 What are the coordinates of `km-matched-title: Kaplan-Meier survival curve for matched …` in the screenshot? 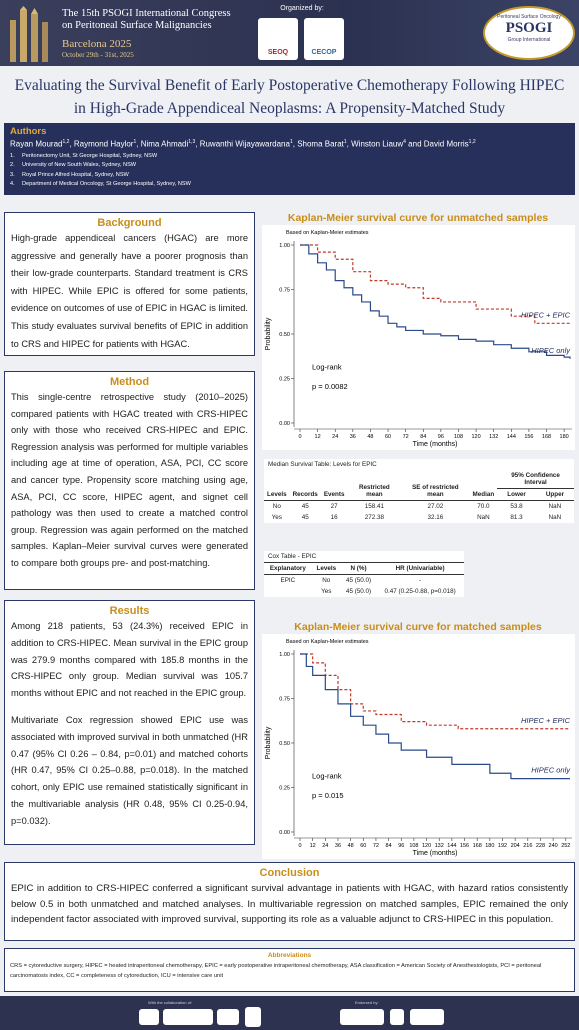 It's located at (418, 627).